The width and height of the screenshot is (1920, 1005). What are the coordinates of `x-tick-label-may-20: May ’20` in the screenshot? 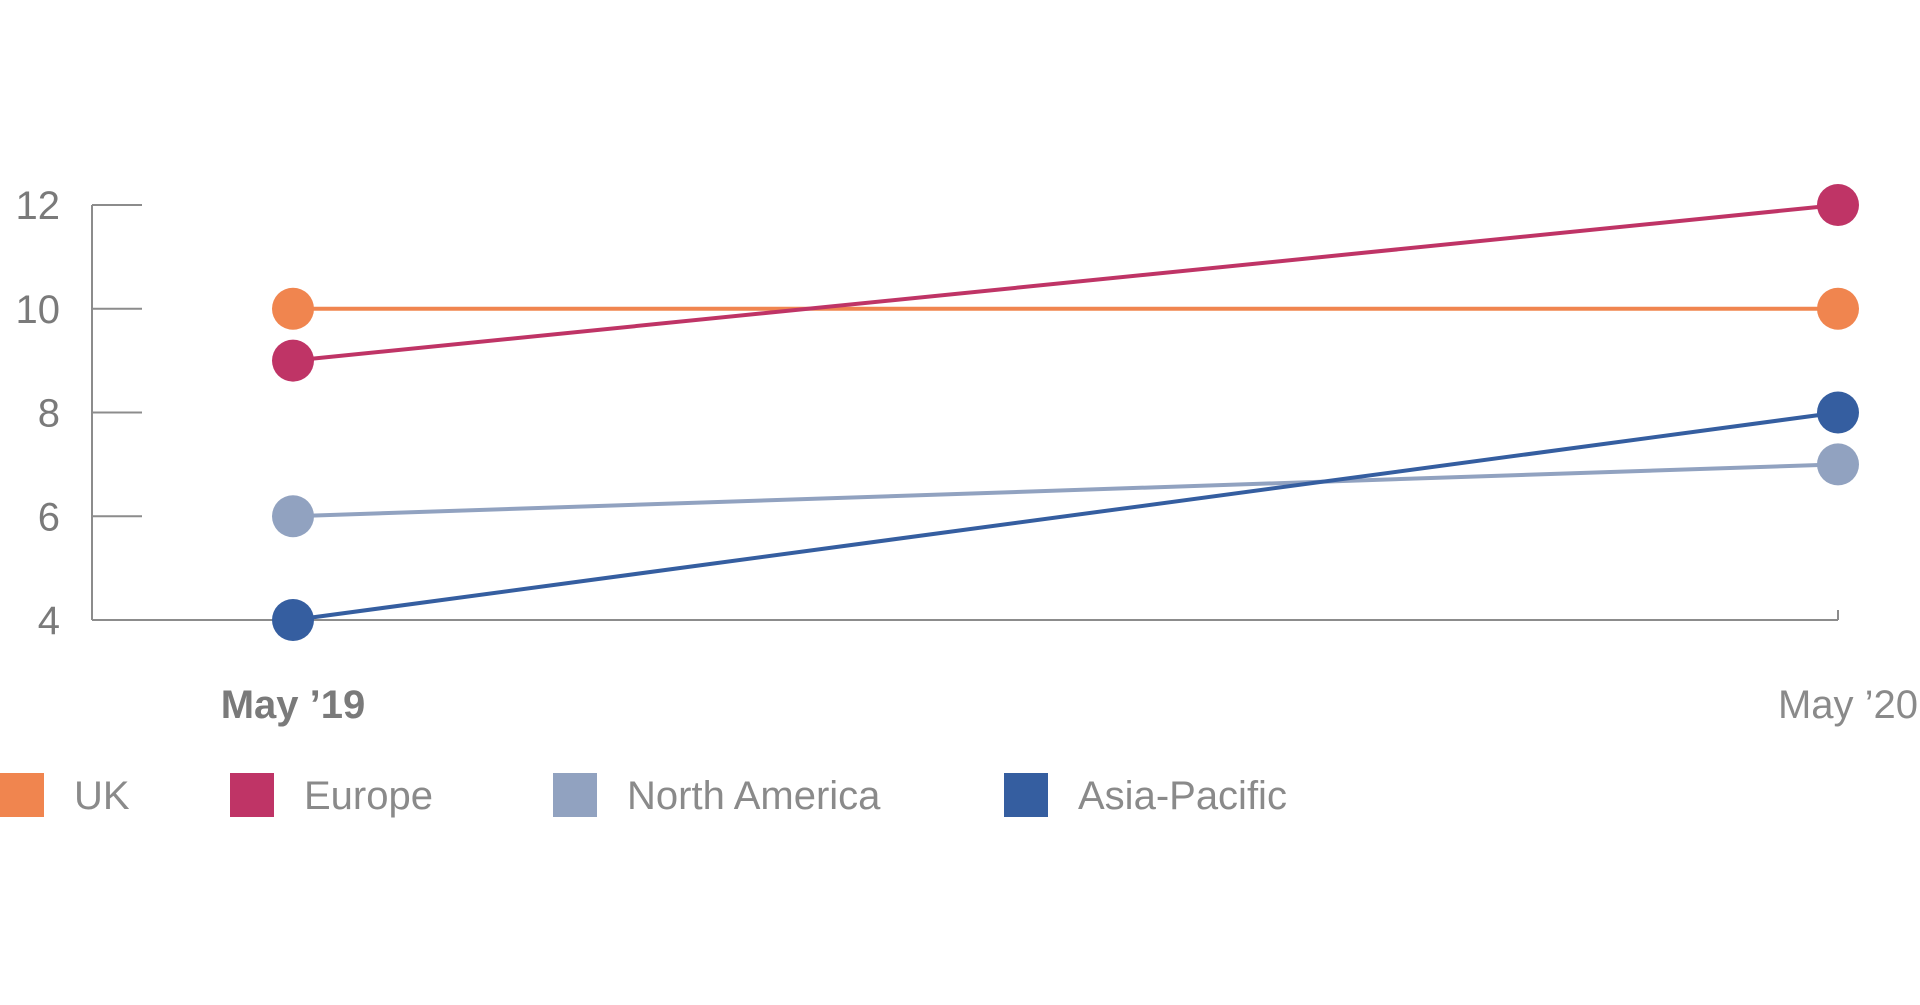 It's located at (1848, 705).